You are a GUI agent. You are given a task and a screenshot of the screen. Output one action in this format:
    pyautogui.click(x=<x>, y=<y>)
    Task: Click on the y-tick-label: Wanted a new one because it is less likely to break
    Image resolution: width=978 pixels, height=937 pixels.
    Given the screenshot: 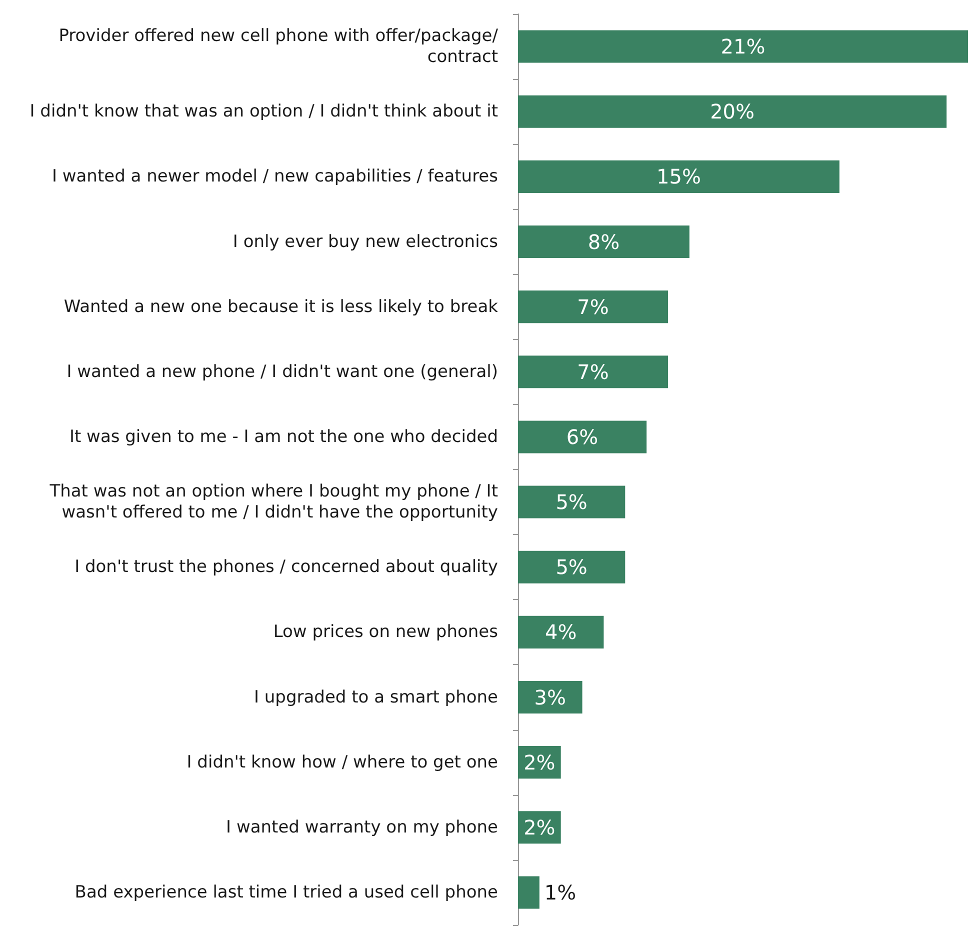 What is the action you would take?
    pyautogui.click(x=281, y=306)
    